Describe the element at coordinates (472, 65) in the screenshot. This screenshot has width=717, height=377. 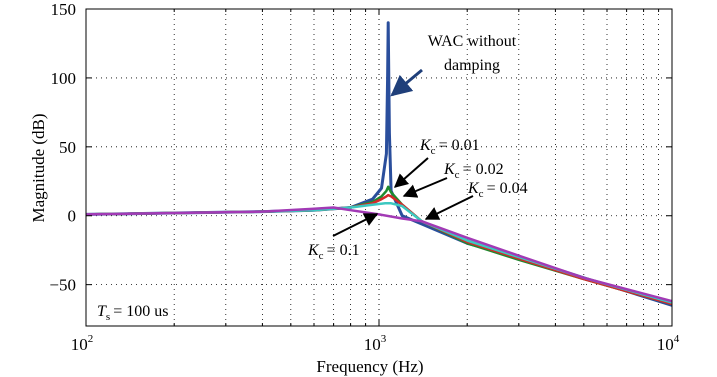
I see `annotation-wac-line2: damping` at that location.